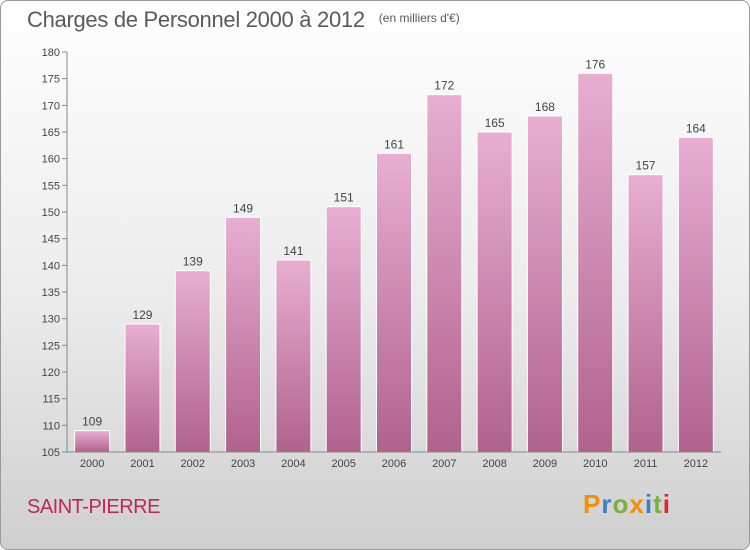 The image size is (750, 550). I want to click on y-tick-label: 105, so click(51, 453).